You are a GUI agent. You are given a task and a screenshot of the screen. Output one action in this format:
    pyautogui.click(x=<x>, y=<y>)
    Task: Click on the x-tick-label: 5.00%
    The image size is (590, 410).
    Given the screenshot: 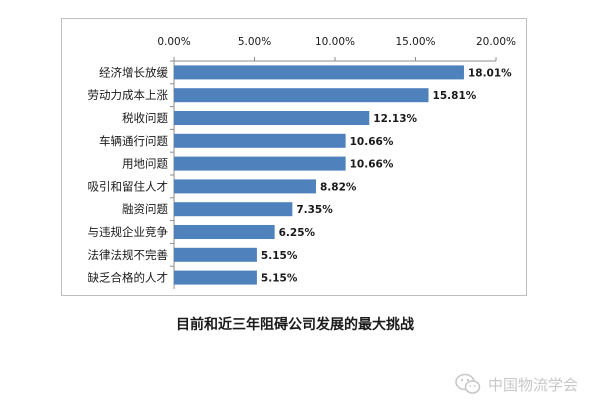 What is the action you would take?
    pyautogui.click(x=254, y=42)
    